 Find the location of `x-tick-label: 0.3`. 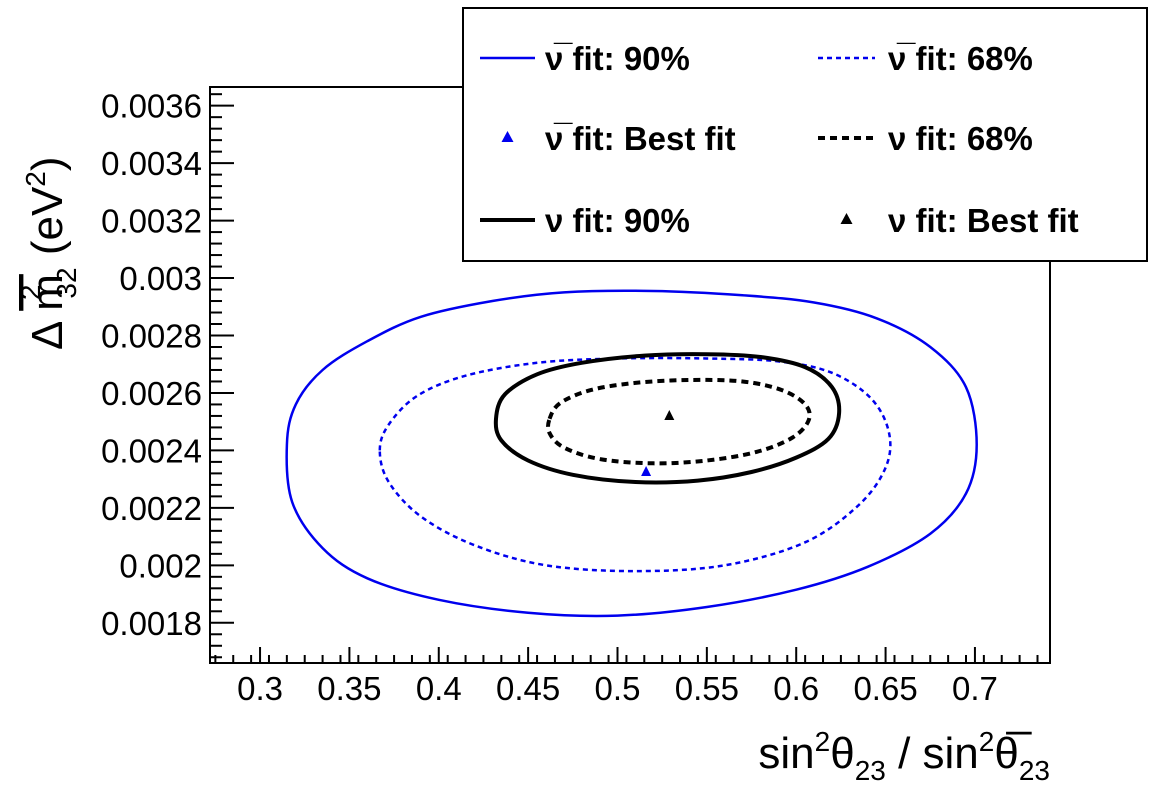

x-tick-label: 0.3 is located at coordinates (260, 688).